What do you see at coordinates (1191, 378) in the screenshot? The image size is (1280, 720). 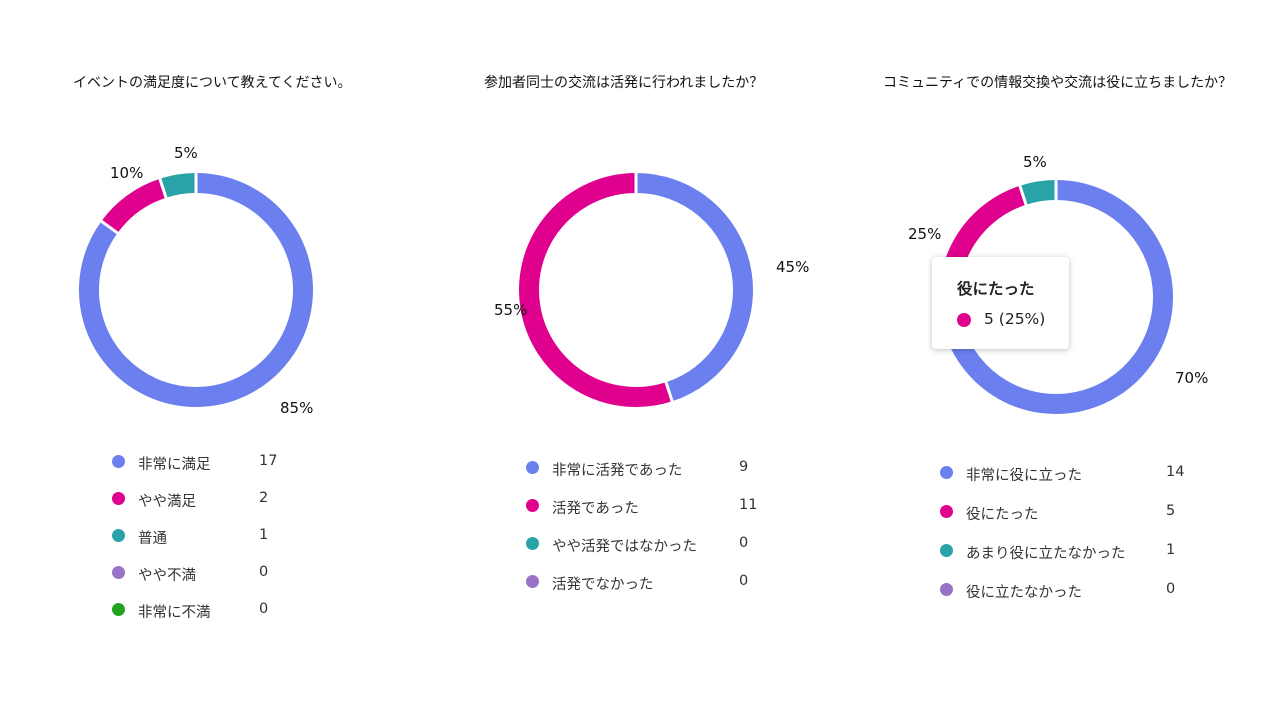 I see `percent-label: 70%` at bounding box center [1191, 378].